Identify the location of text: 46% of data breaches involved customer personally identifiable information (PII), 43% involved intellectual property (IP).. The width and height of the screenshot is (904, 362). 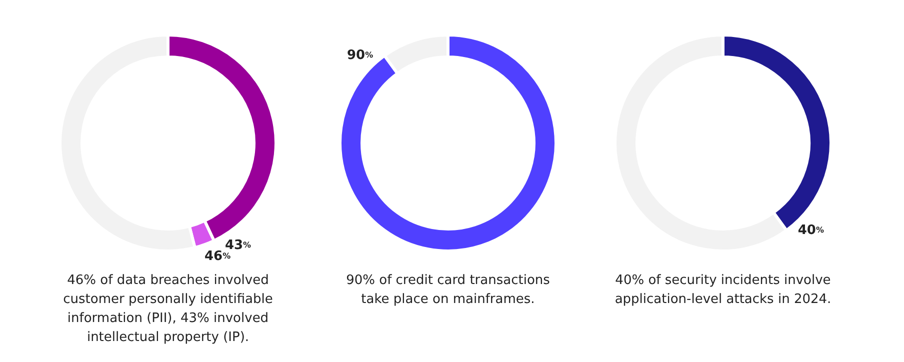
(168, 309).